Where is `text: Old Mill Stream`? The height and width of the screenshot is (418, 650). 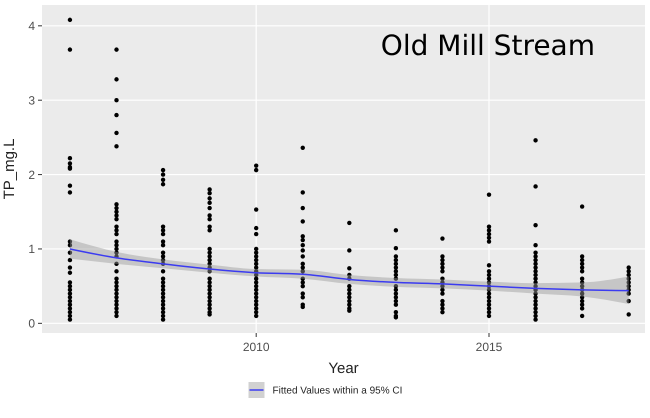
text: Old Mill Stream is located at coordinates (487, 45).